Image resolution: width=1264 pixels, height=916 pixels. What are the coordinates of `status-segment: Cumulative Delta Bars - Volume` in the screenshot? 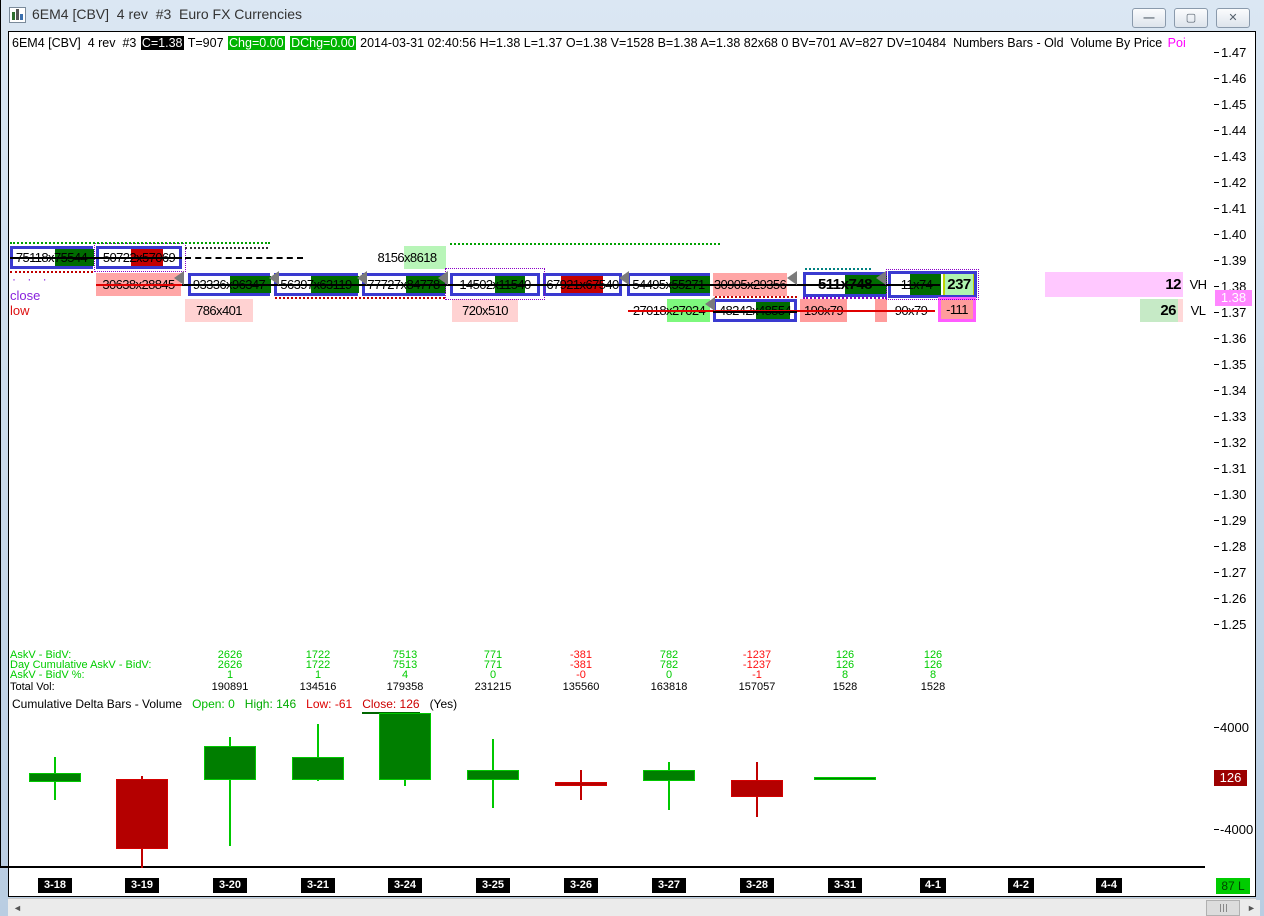 It's located at (97, 704).